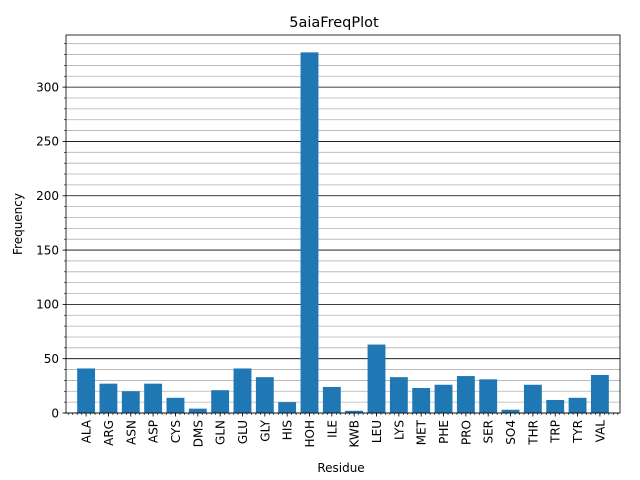 The width and height of the screenshot is (640, 480). I want to click on y-tick-label: 50, so click(51, 359).